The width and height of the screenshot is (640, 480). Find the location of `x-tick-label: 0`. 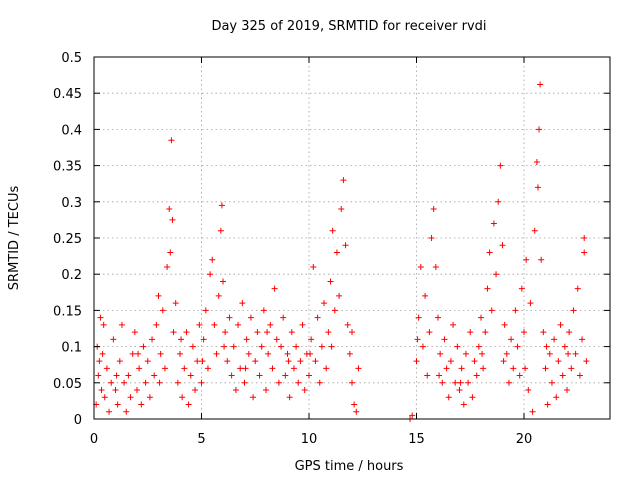

x-tick-label: 0 is located at coordinates (94, 439).